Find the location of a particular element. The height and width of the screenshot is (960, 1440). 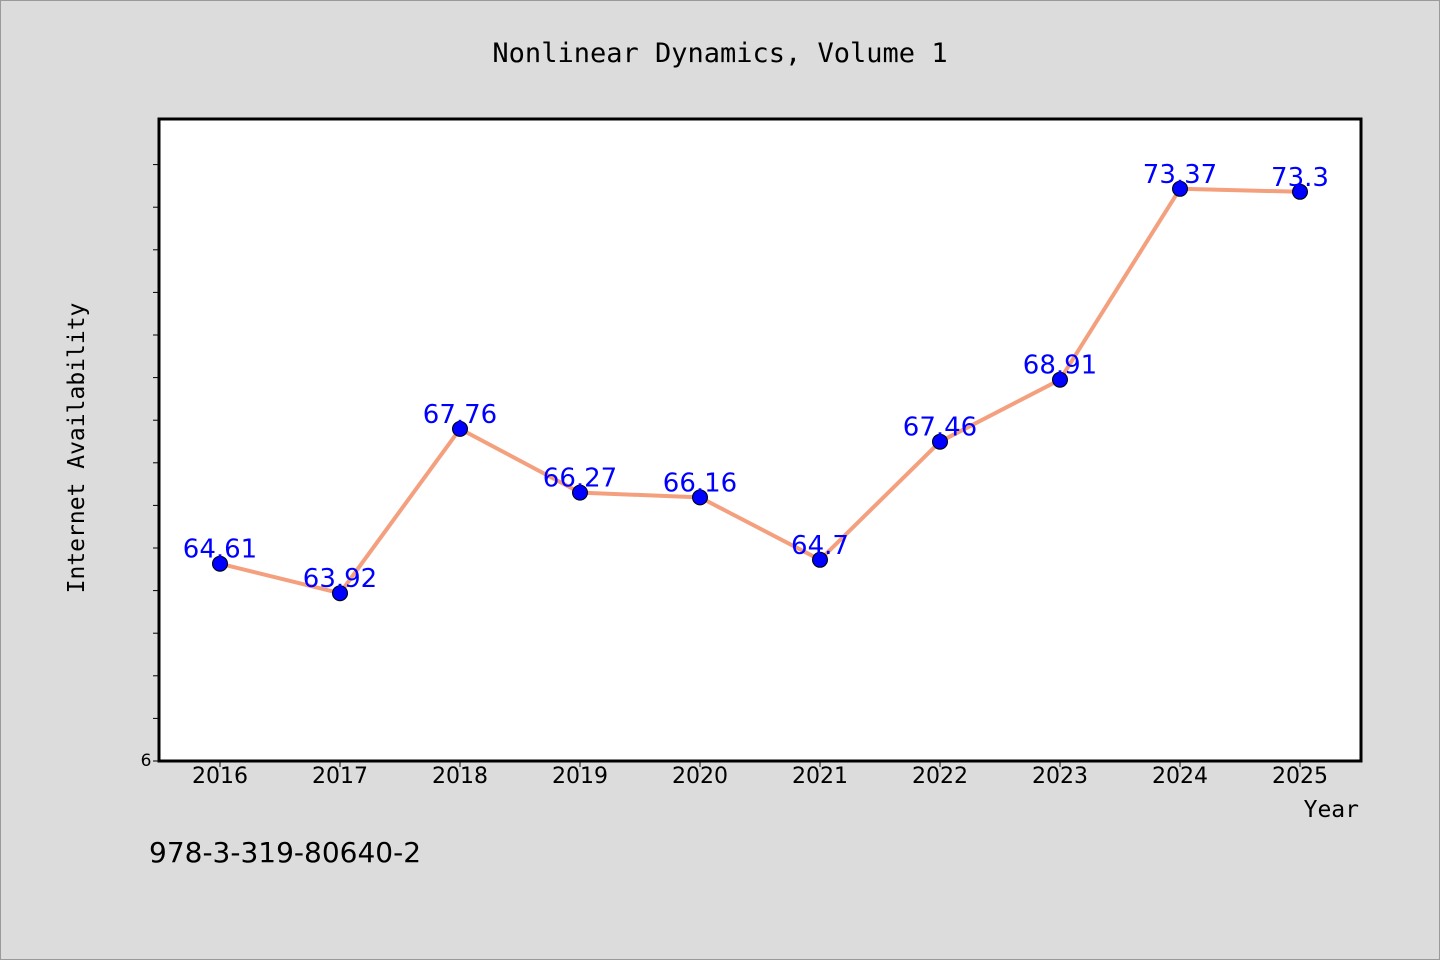

x-tick-label: 2024 is located at coordinates (1180, 776).